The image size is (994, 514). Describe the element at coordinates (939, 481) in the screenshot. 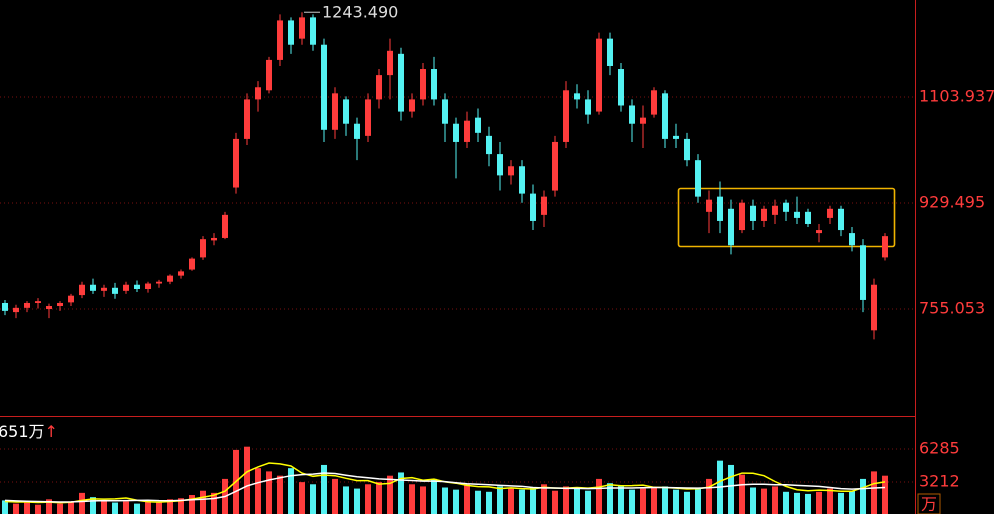

I see `y-tick-label: 3212` at that location.